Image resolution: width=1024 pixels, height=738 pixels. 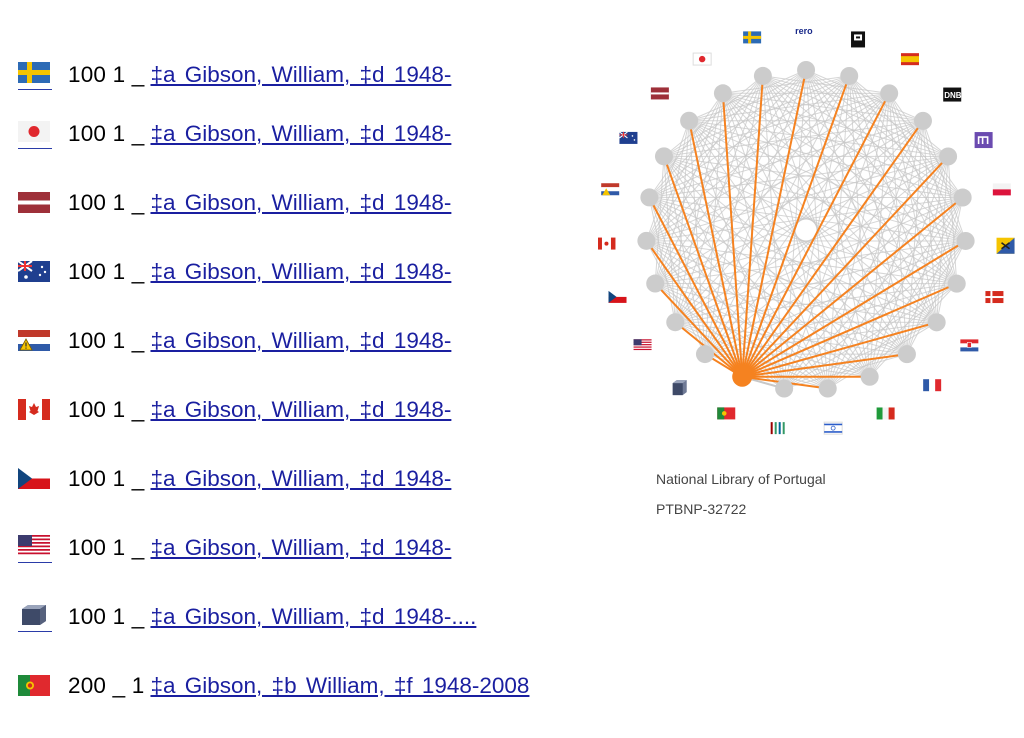 I want to click on graph-node-nukat, so click(x=948, y=156).